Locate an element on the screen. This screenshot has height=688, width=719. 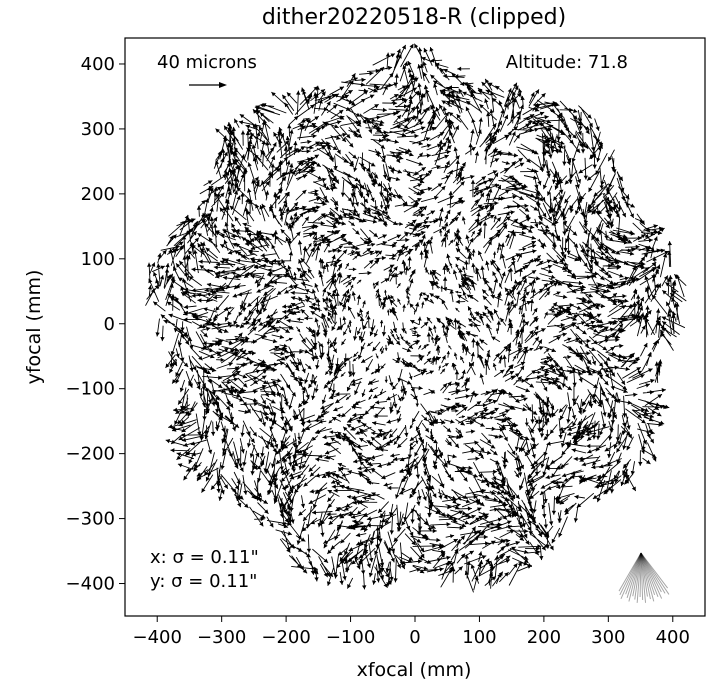
y-tick-label: 200 is located at coordinates (98, 194).